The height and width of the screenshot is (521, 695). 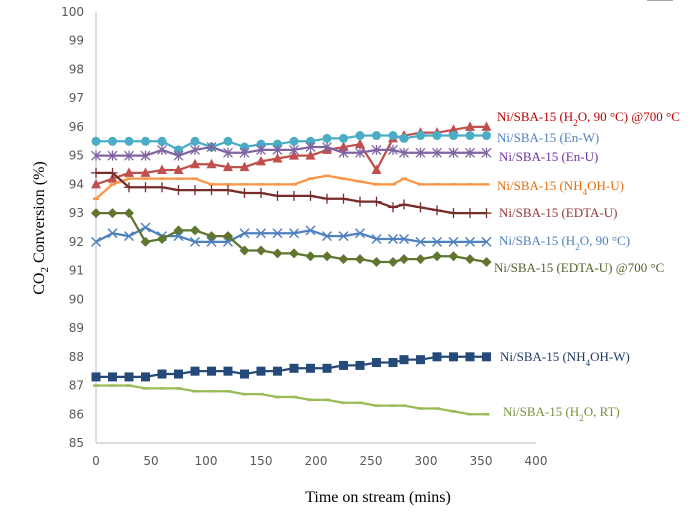 I want to click on legend-label-part: O, 90 °C) @700 °C, so click(x=629, y=116).